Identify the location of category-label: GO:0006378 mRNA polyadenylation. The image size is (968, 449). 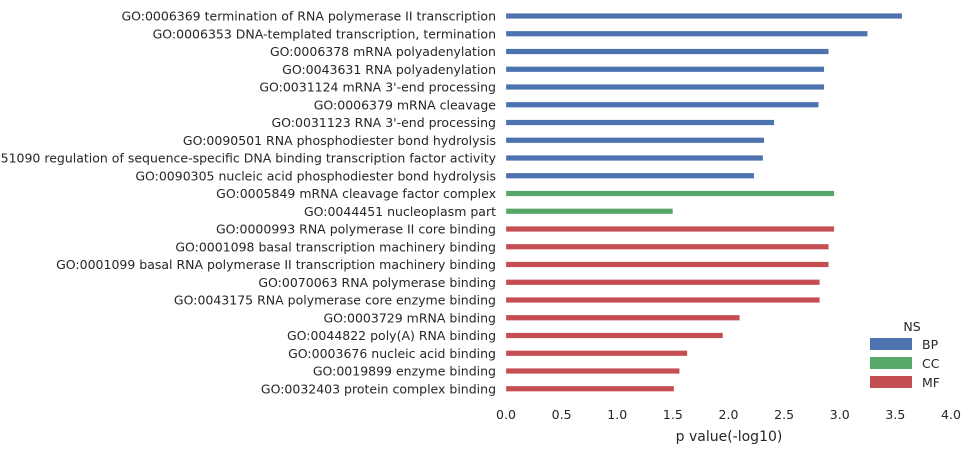
(383, 51).